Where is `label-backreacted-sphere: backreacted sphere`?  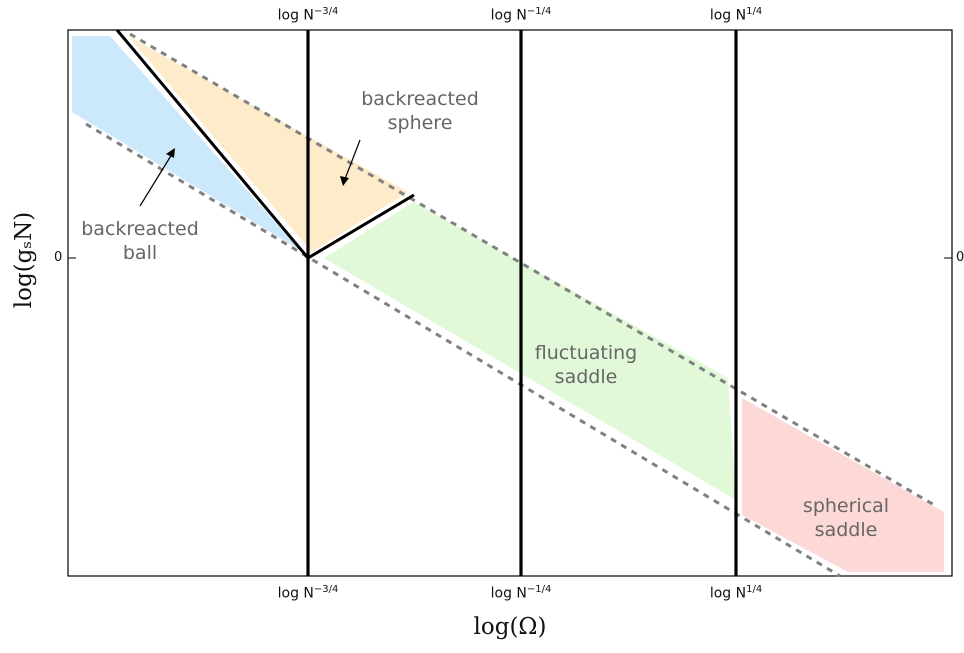
label-backreacted-sphere: backreacted sphere is located at coordinates (420, 111).